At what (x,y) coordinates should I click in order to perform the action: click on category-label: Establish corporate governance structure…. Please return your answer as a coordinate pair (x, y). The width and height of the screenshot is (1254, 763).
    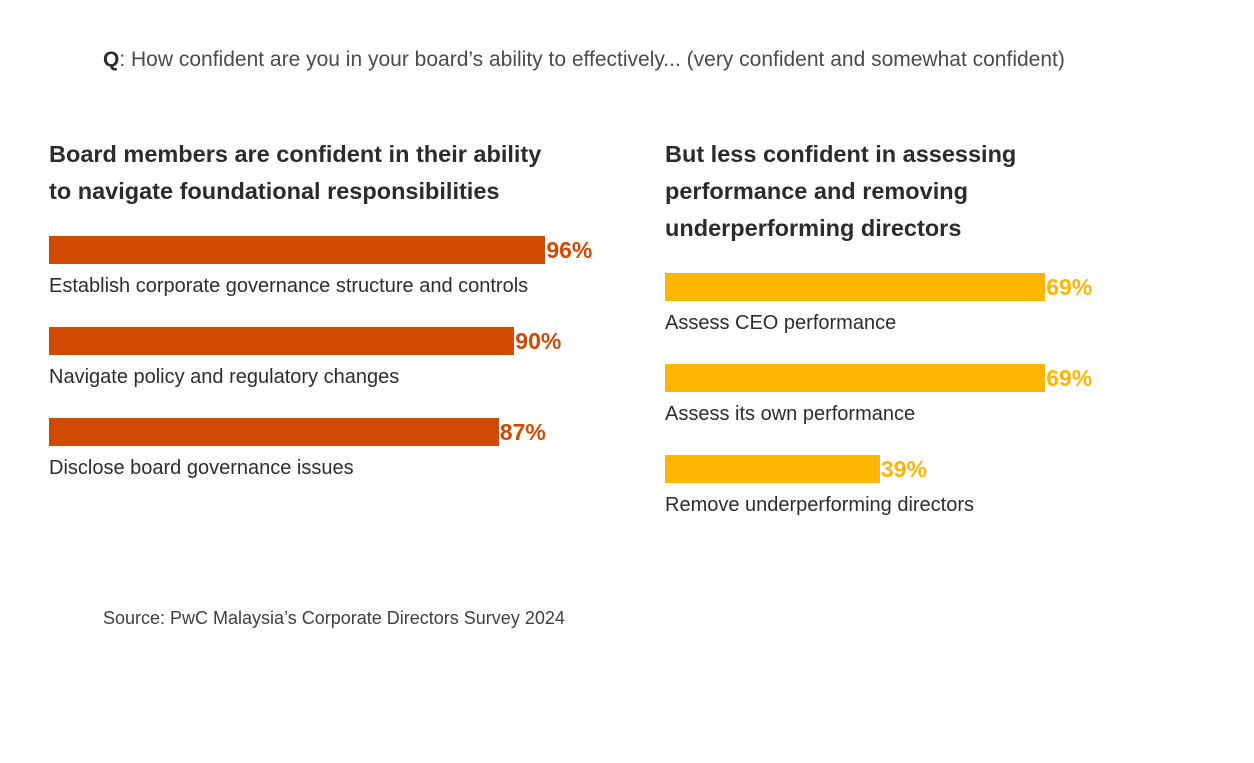
    Looking at the image, I should click on (289, 286).